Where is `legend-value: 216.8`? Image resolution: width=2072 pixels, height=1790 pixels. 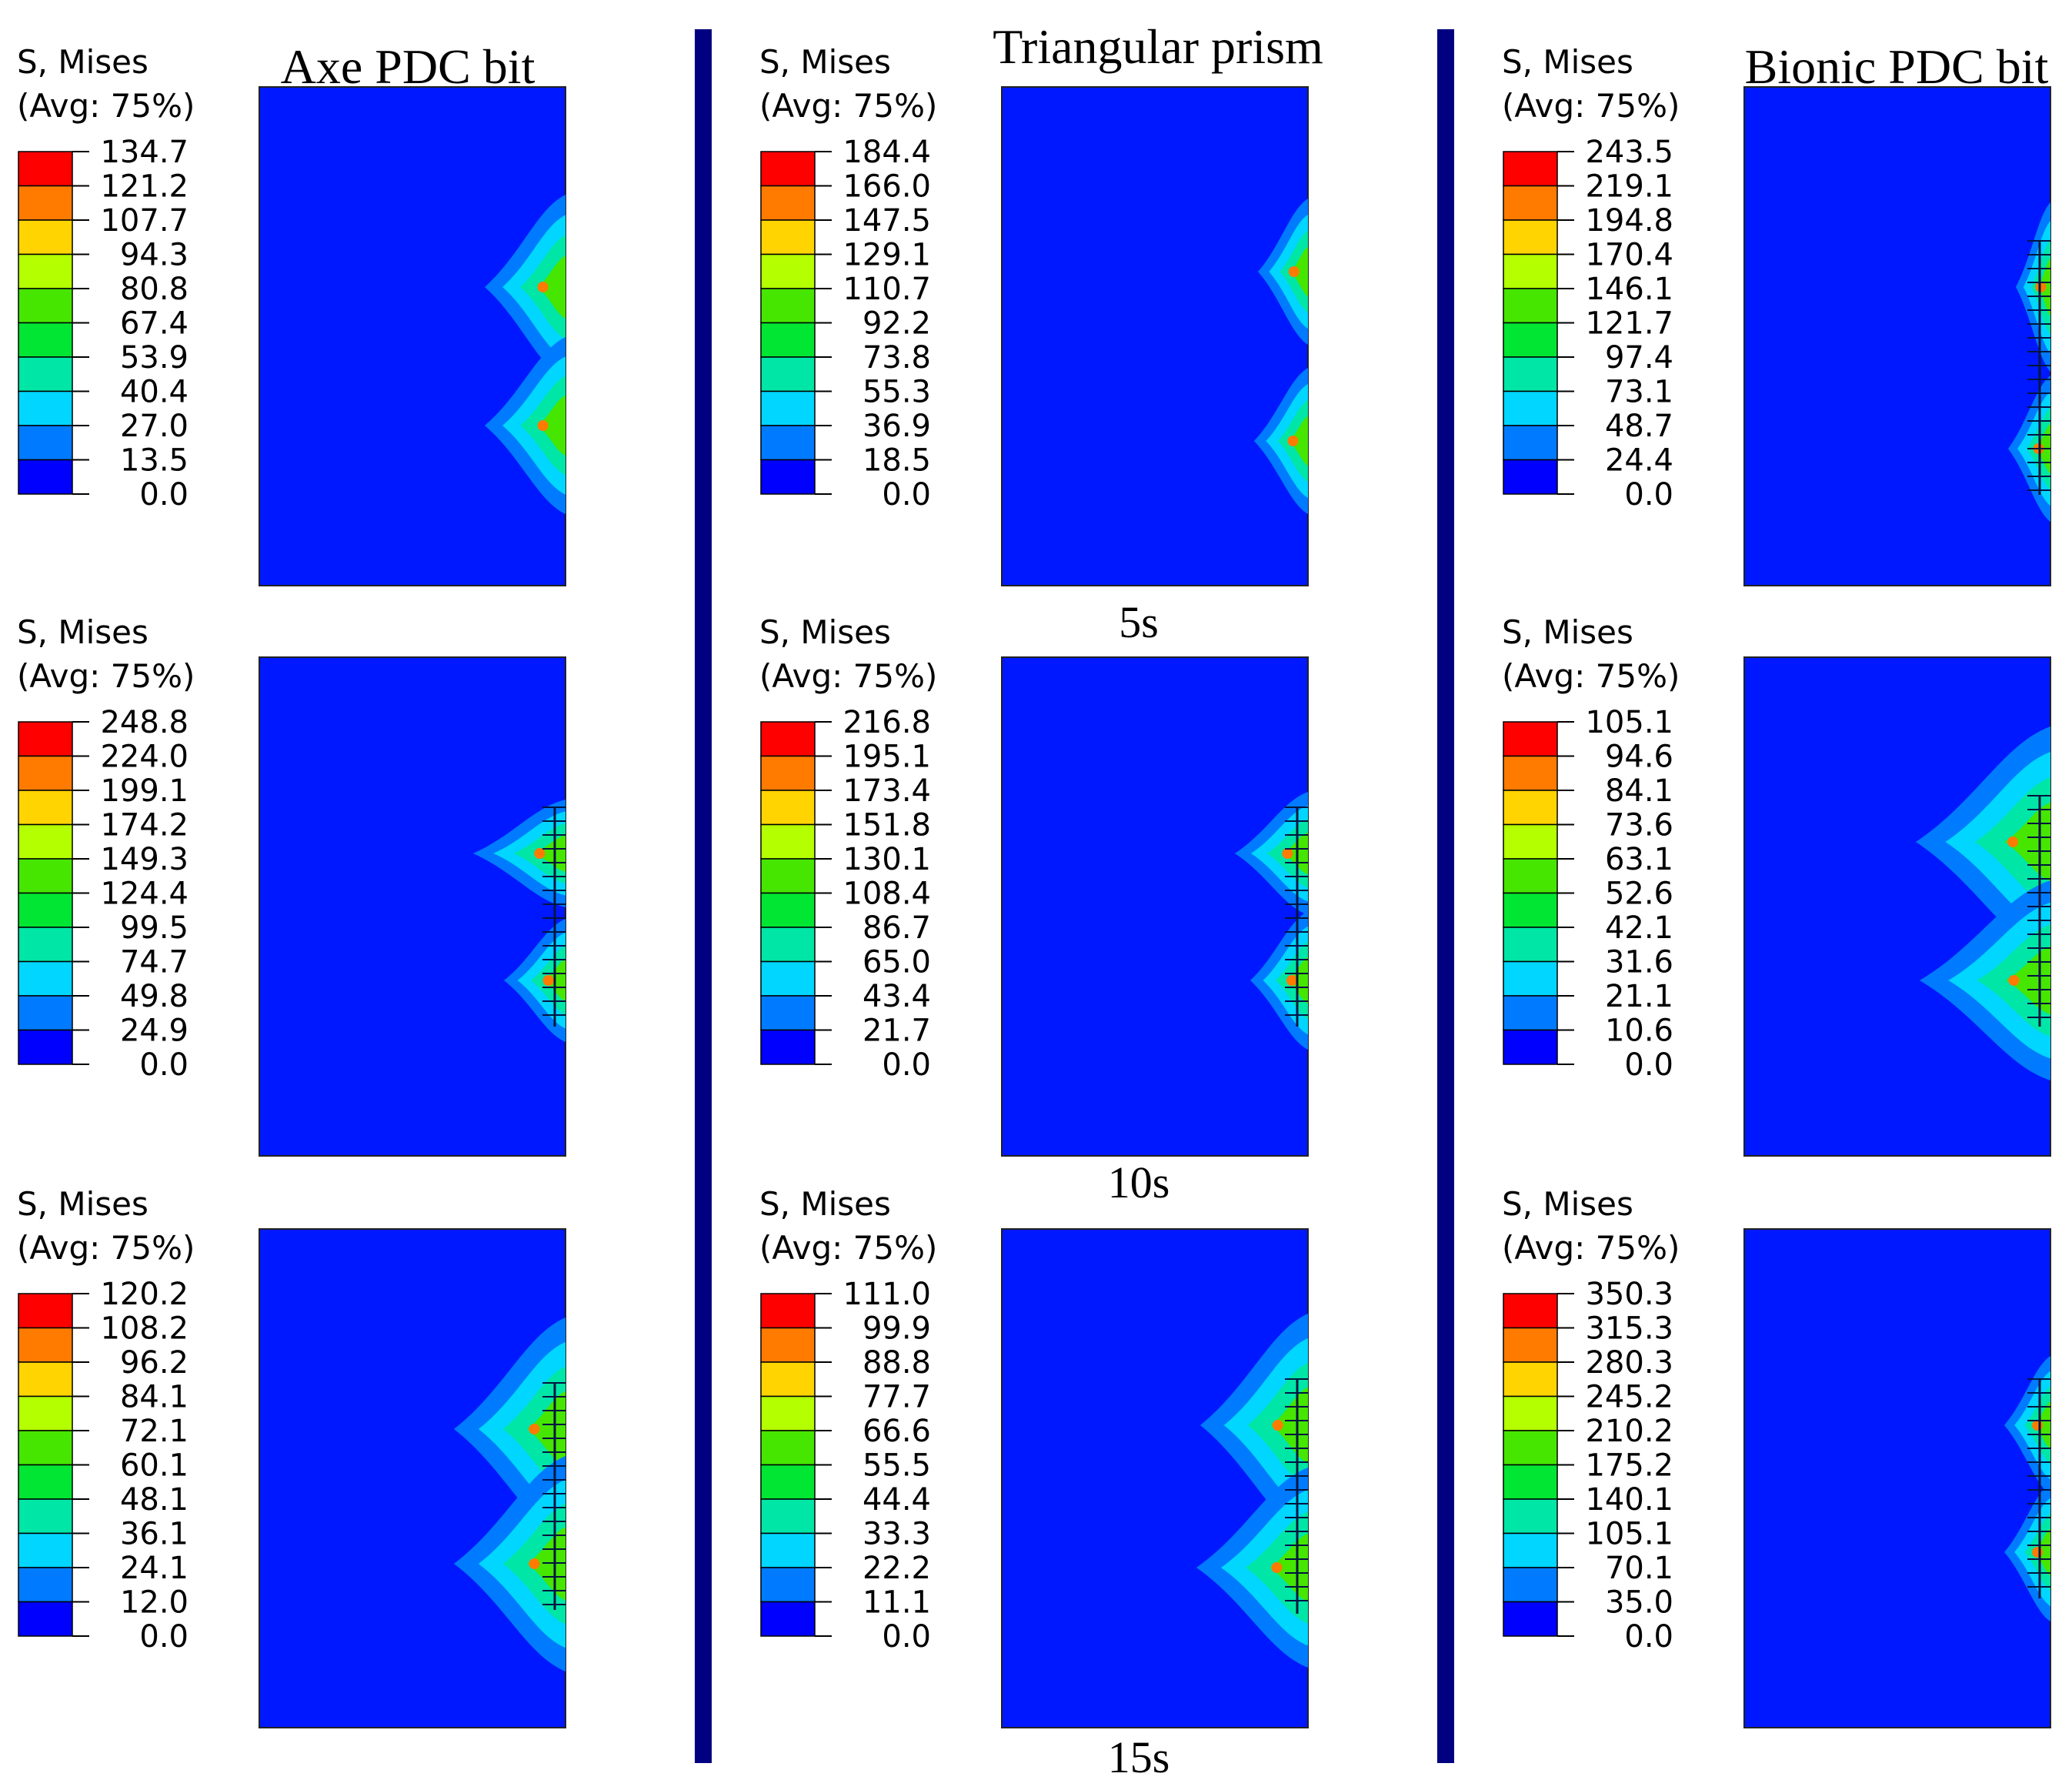
legend-value: 216.8 is located at coordinates (886, 722).